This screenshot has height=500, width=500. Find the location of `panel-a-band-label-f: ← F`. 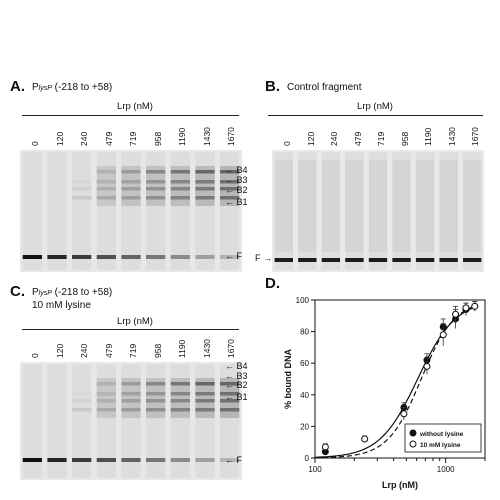

panel-a-band-label-f: ← F is located at coordinates (233, 256).